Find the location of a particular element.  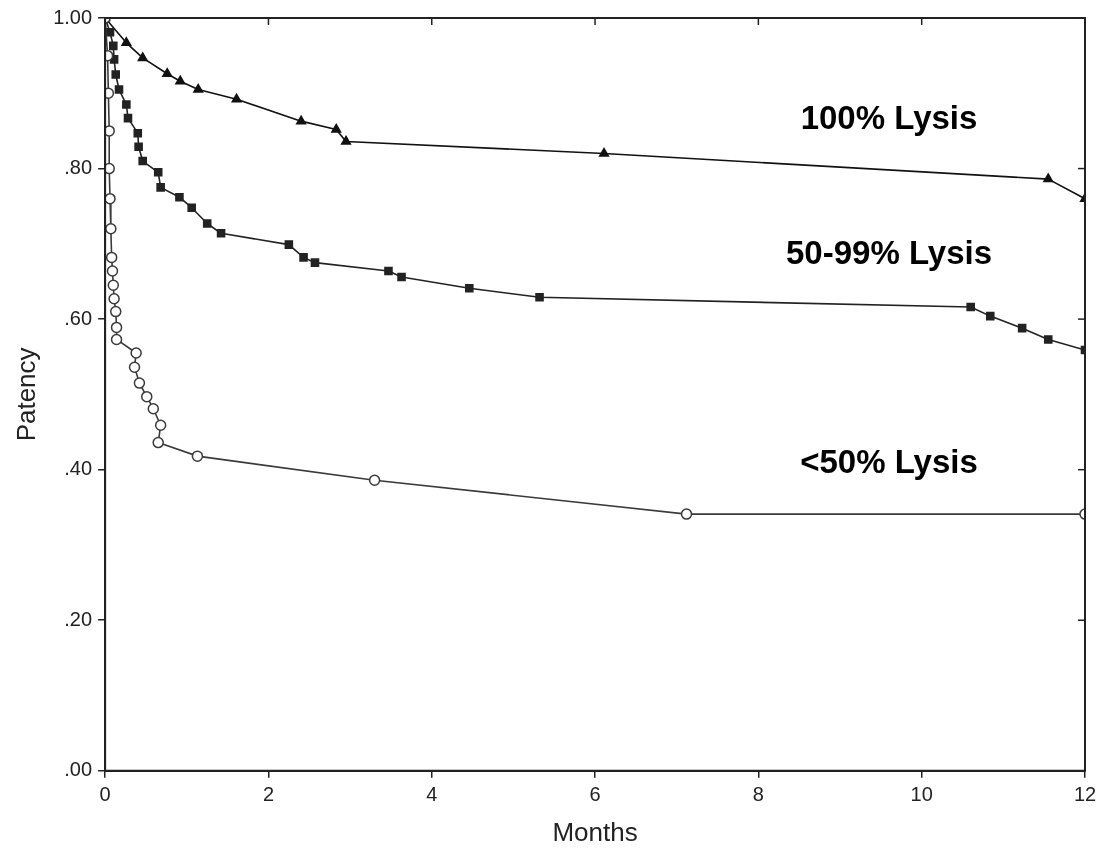

x-tick-label: 2 is located at coordinates (268, 794).